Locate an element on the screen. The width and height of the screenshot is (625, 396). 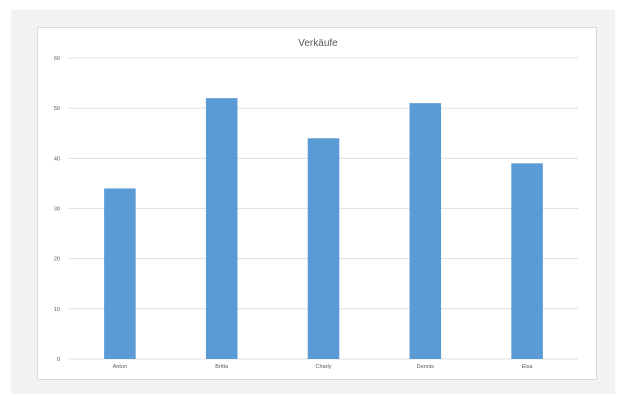
x-tick-label: Britta is located at coordinates (222, 367).